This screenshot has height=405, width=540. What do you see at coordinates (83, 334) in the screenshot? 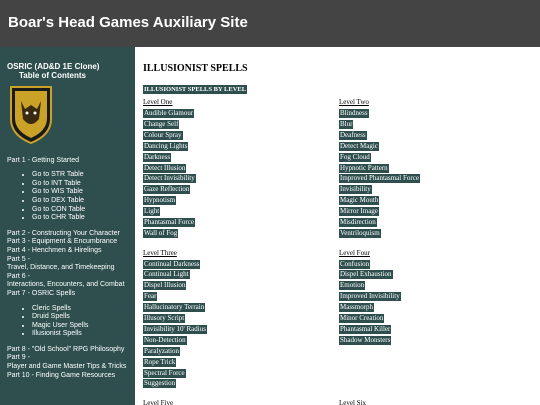
I see `toc-subitem: Illusionist Spells` at bounding box center [83, 334].